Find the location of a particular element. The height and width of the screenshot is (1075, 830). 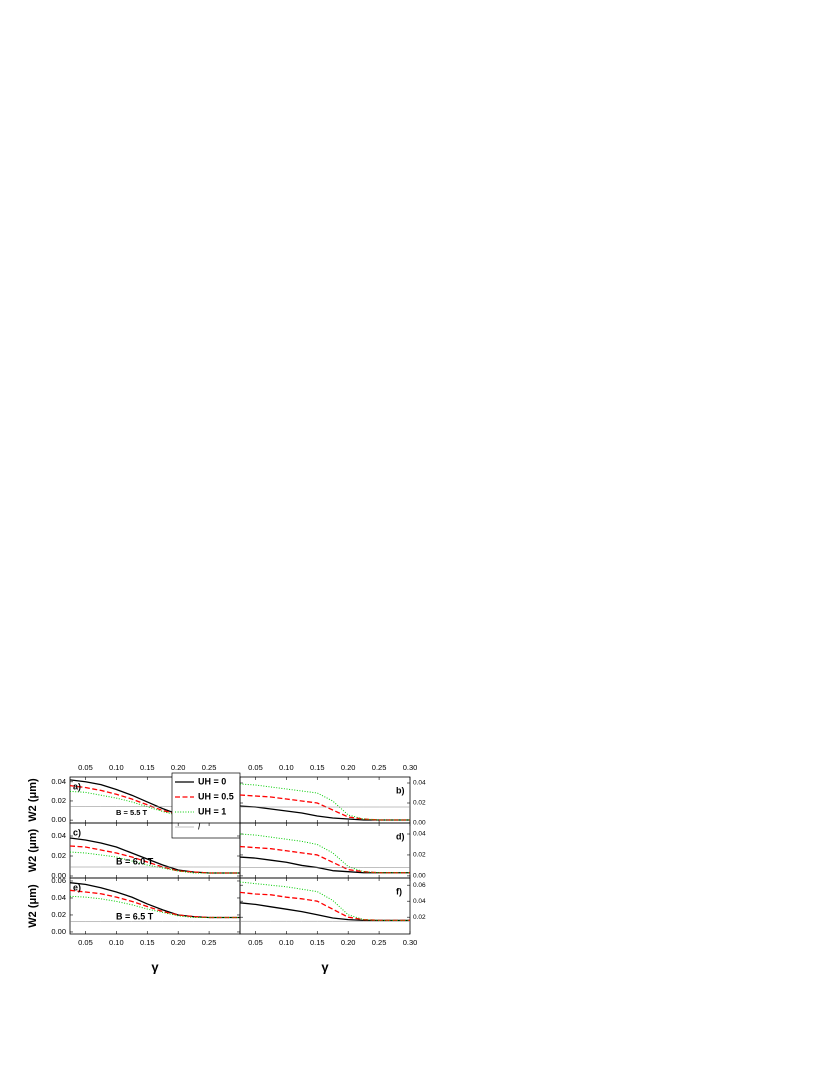

panel-label: c) is located at coordinates (77, 832).